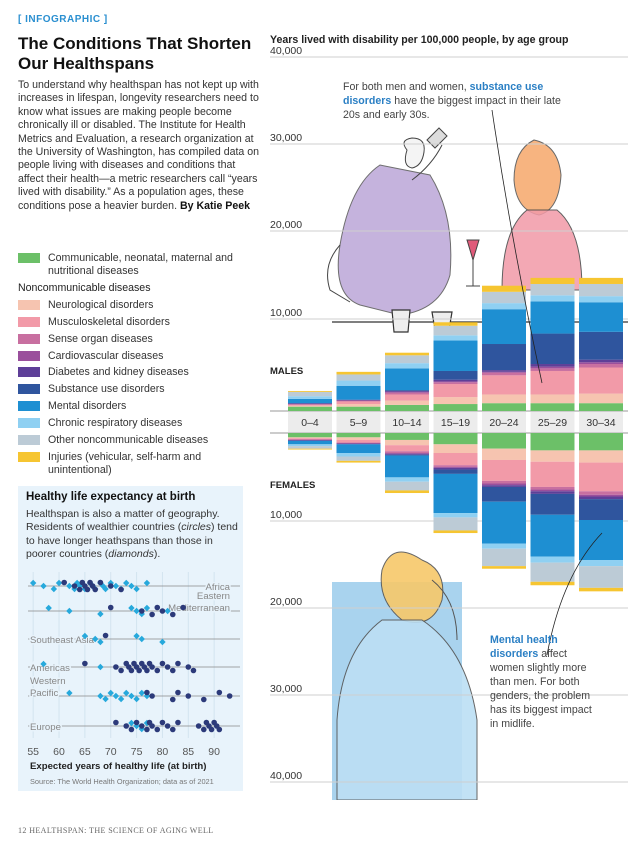 Image resolution: width=628 pixels, height=847 pixels. What do you see at coordinates (157, 554) in the screenshot?
I see `hle-text-part: ).` at bounding box center [157, 554].